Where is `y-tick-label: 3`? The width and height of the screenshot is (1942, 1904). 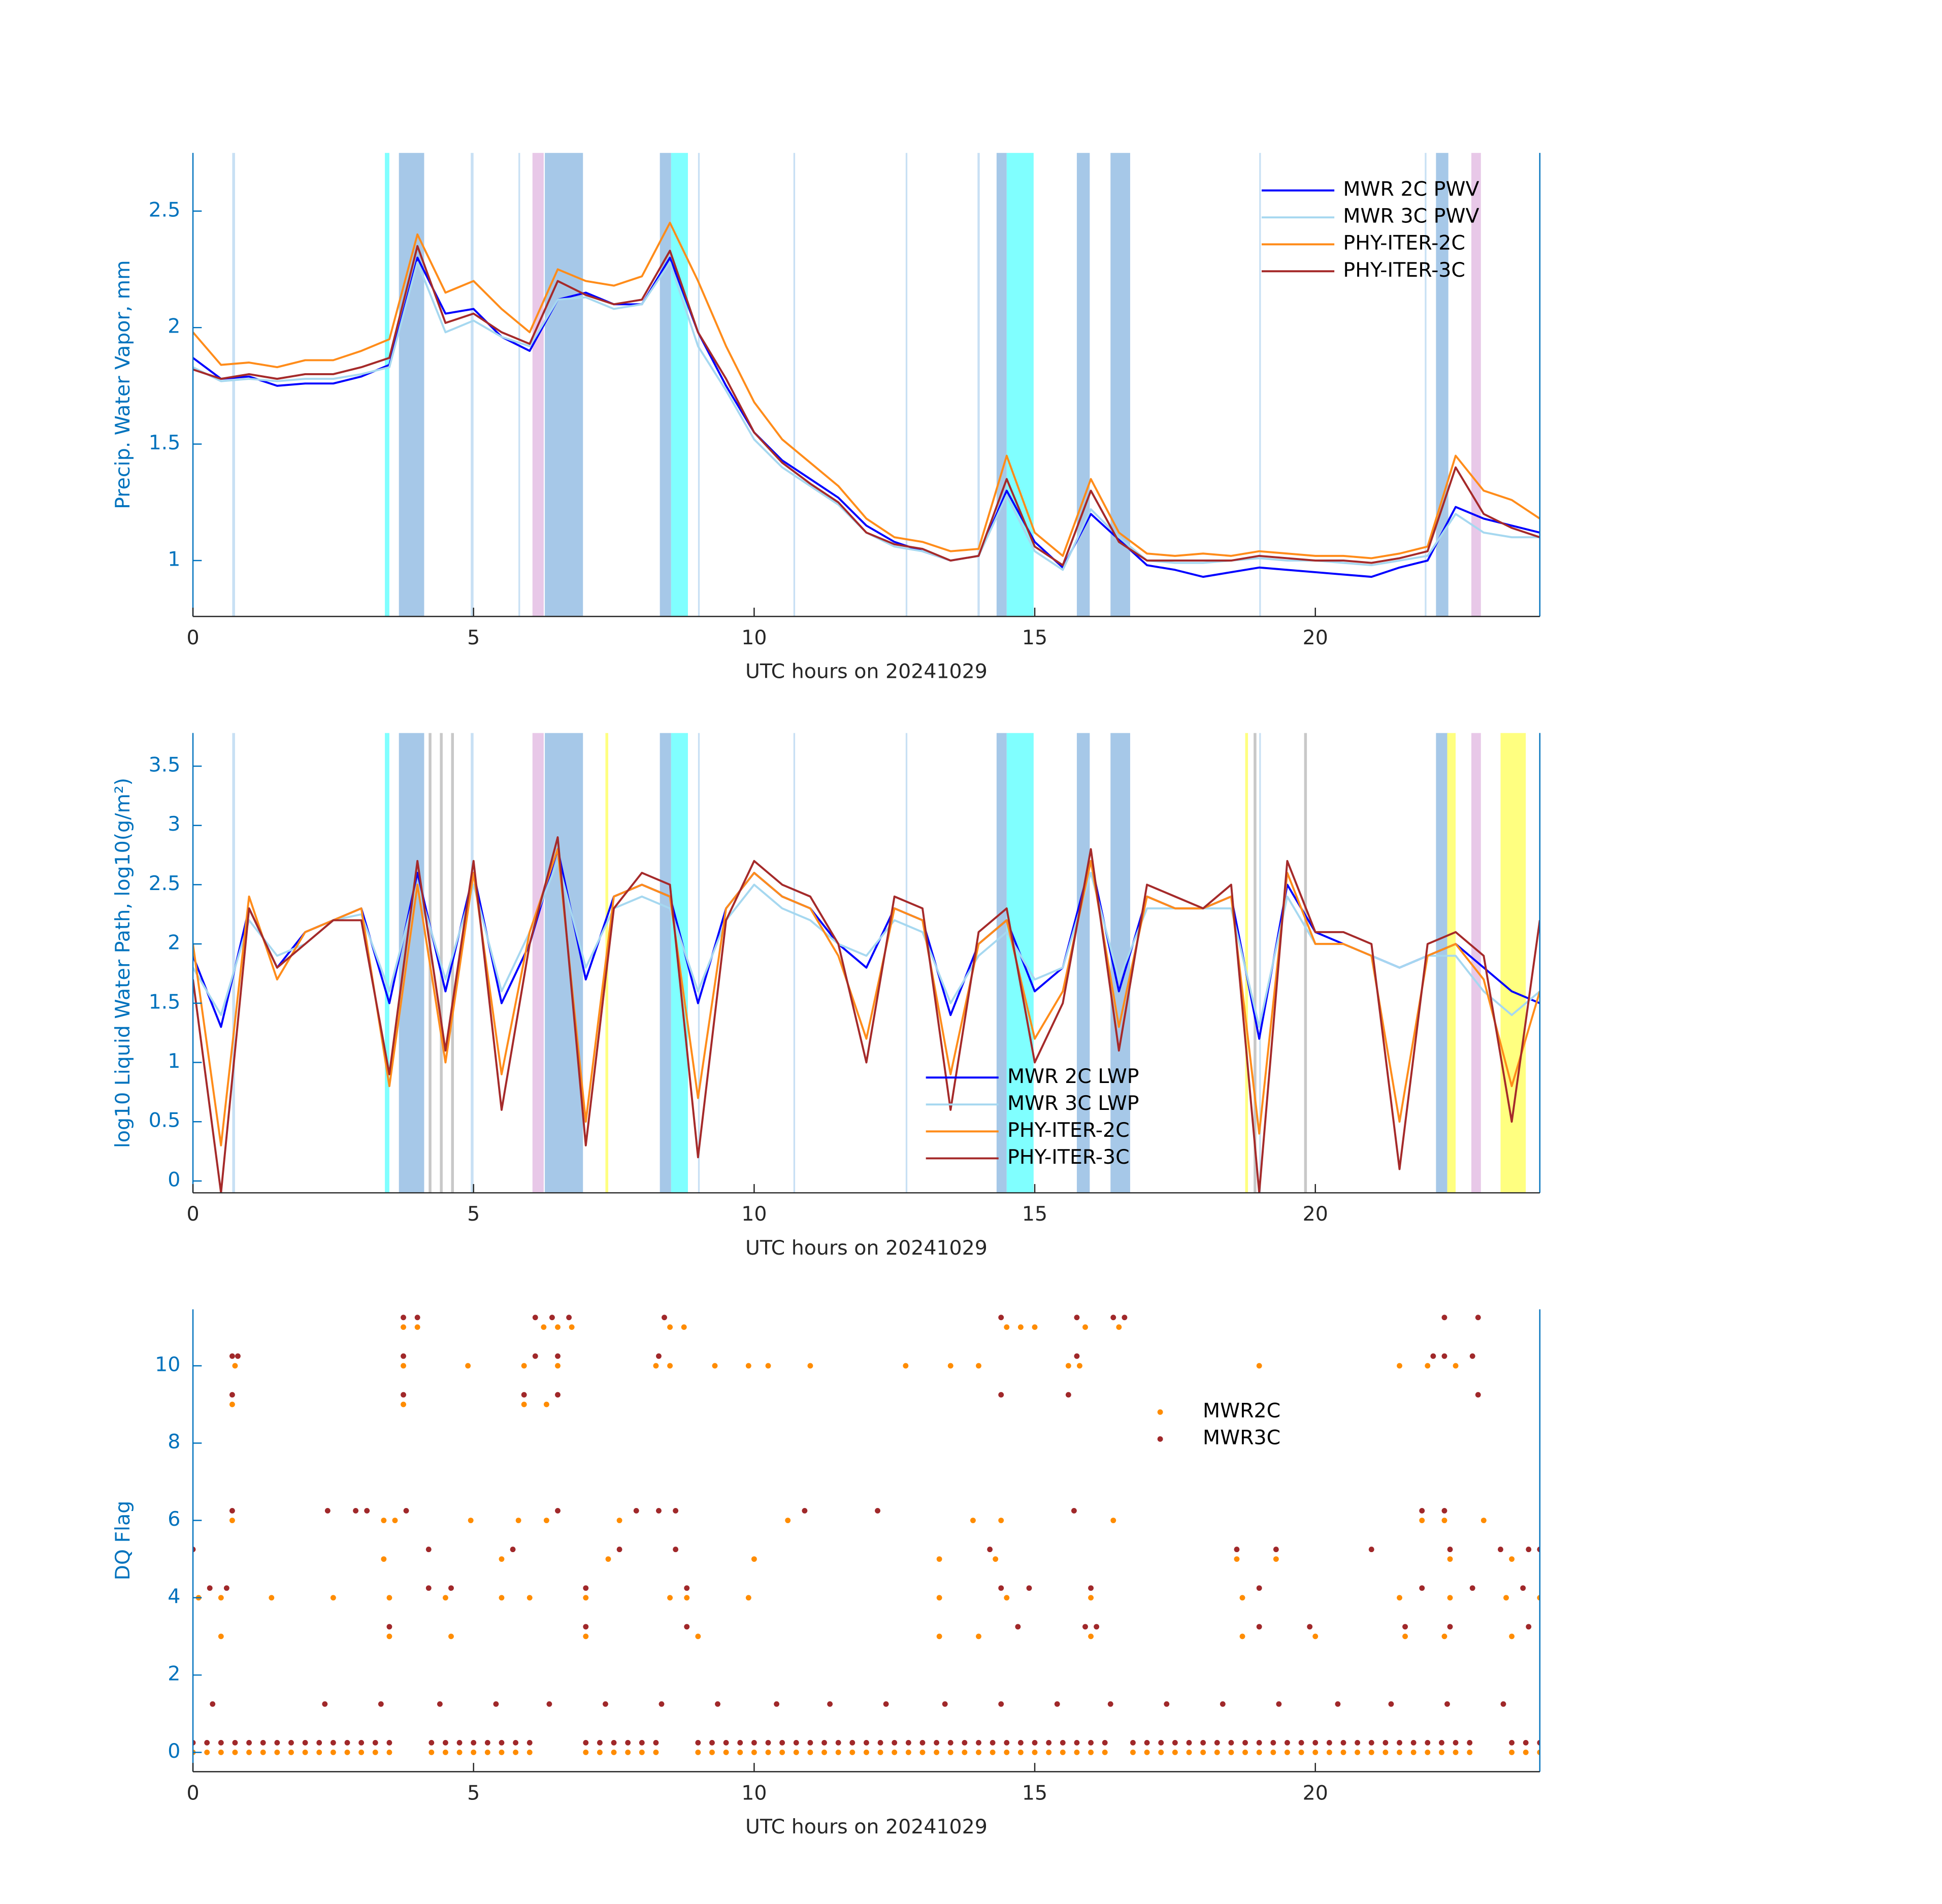 y-tick-label: 3 is located at coordinates (174, 824).